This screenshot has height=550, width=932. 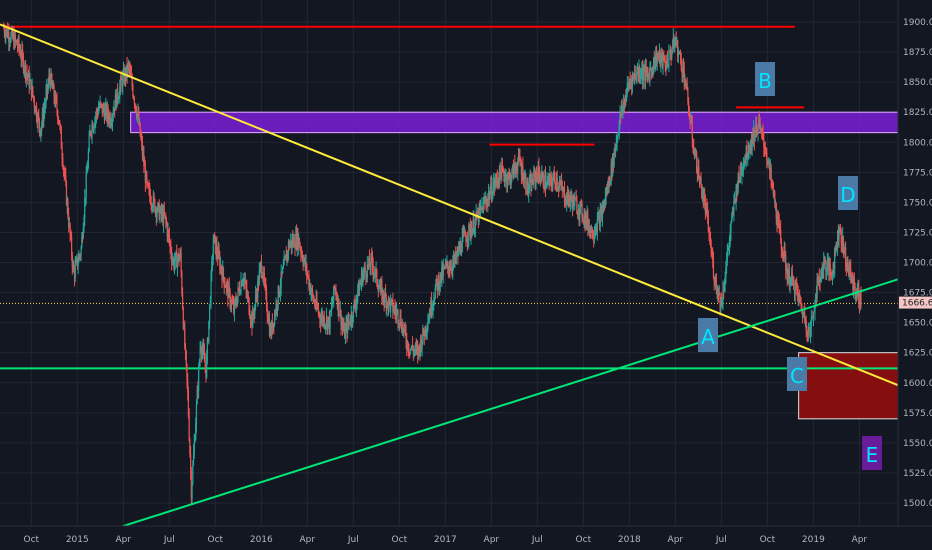 I want to click on y-tick-label: 1825.00, so click(x=917, y=113).